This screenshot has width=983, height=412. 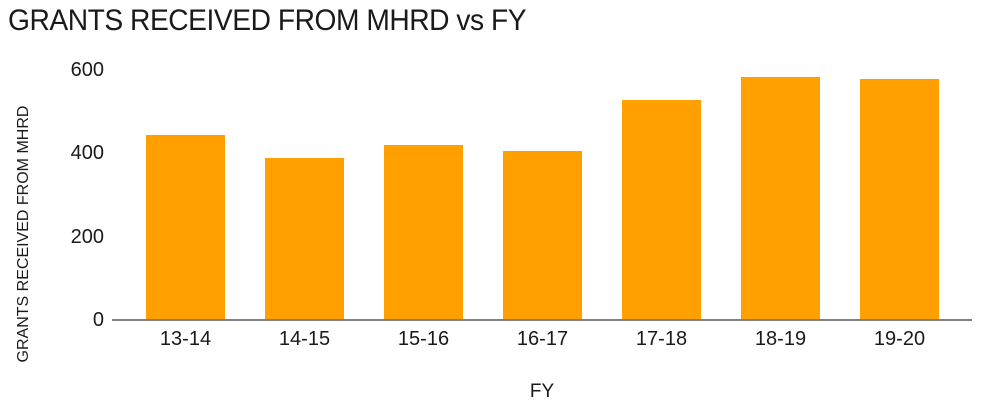 I want to click on y-tick-label: 0, so click(x=98, y=320).